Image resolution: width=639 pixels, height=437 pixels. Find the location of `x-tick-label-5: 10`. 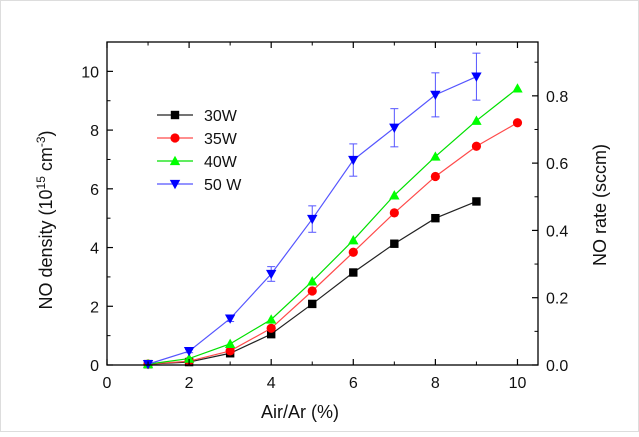

x-tick-label-5: 10 is located at coordinates (518, 383).